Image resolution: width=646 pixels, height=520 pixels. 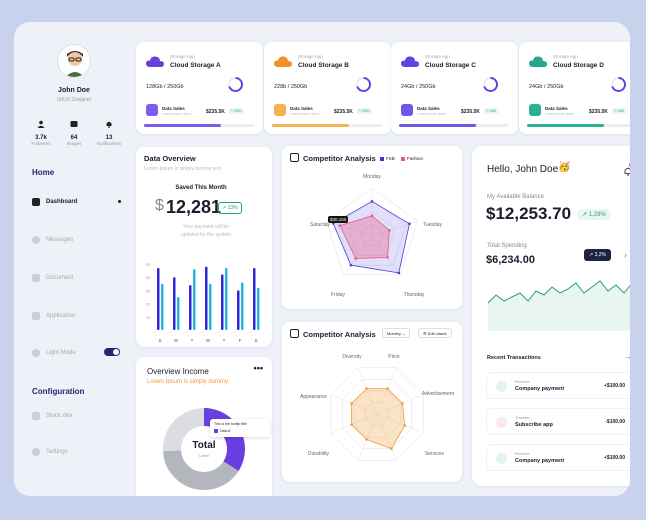 I want to click on radar-chart-days: Monday Tuesday Thursday Friday Saturday, so click(x=376, y=236).